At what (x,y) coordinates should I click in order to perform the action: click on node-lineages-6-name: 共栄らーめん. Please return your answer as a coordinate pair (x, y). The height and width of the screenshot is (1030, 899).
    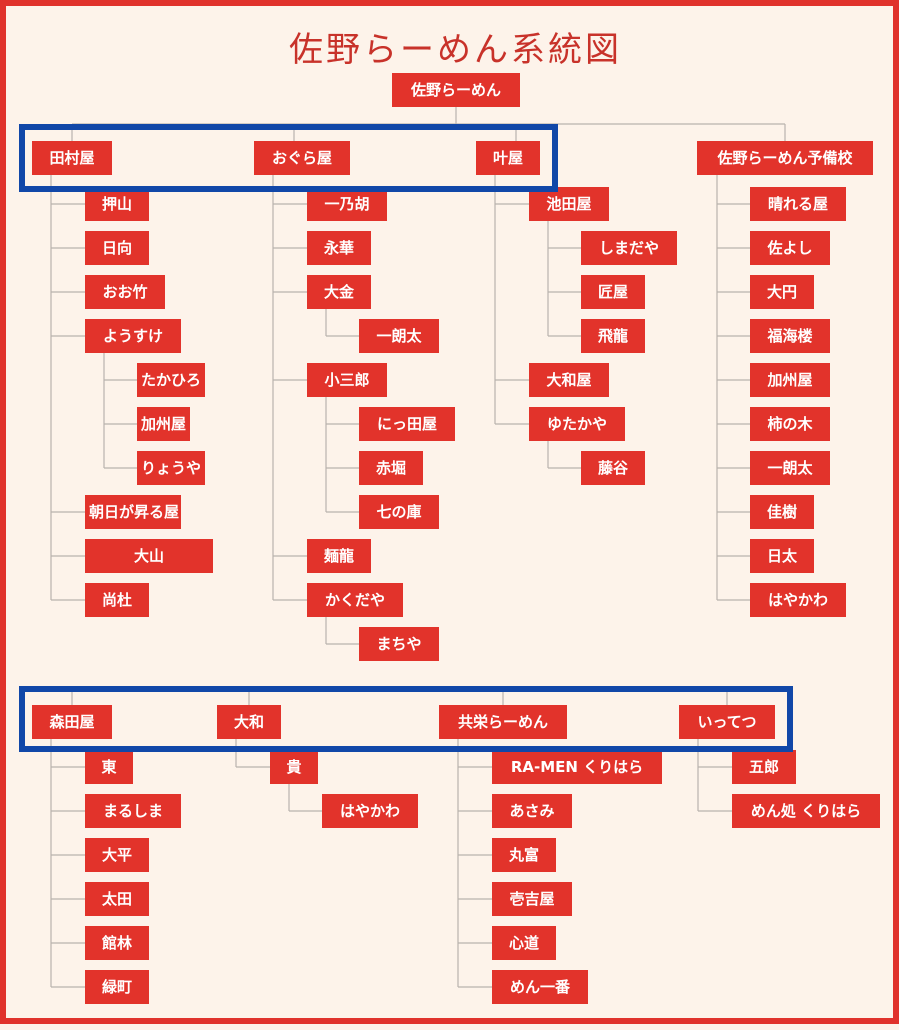
    Looking at the image, I should click on (503, 722).